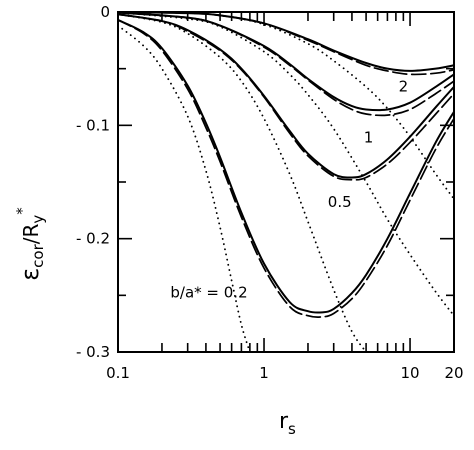  Describe the element at coordinates (453, 373) in the screenshot. I see `x-tick-label: 20` at that location.